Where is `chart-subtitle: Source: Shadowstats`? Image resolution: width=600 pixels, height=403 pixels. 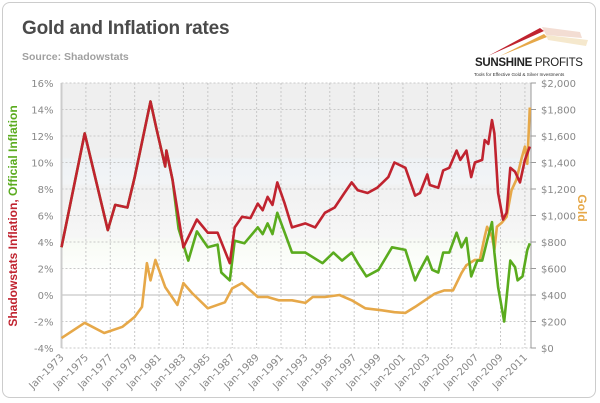 chart-subtitle: Source: Shadowstats is located at coordinates (75, 57).